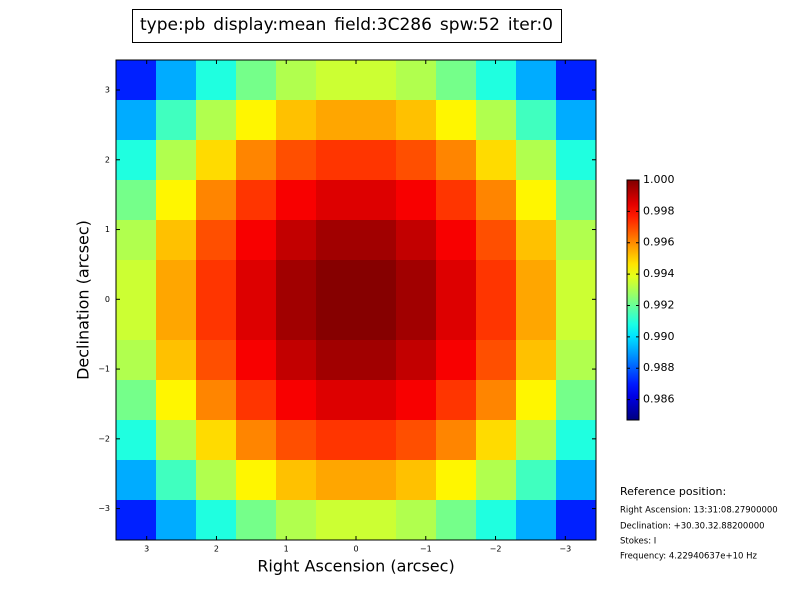 The image size is (800, 600). I want to click on title-part: spw:52, so click(470, 25).